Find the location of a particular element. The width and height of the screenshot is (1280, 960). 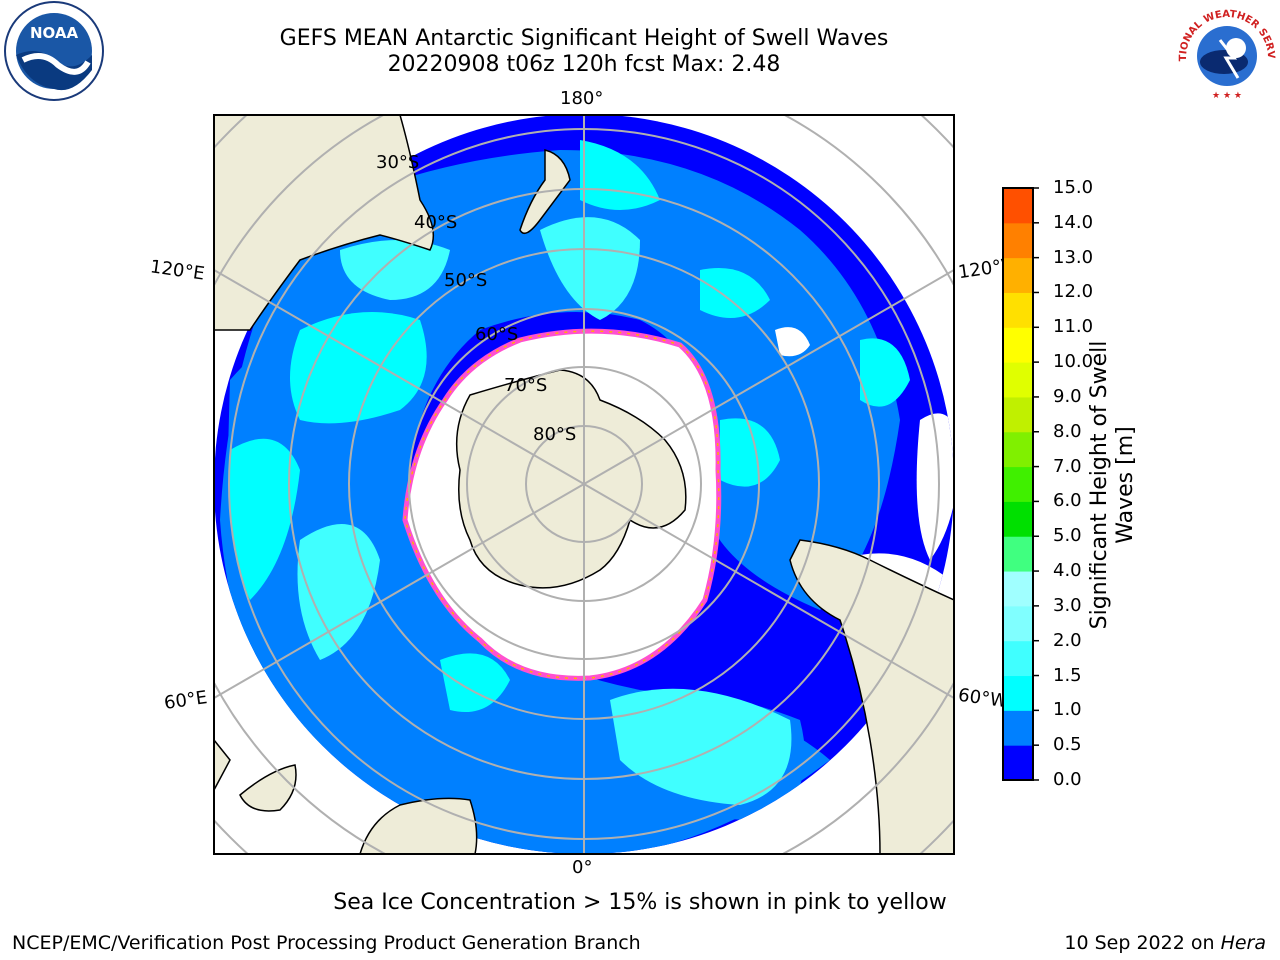

map-subtitle: 20220908 t06z 120h fcst Max: 2.48 is located at coordinates (584, 64).